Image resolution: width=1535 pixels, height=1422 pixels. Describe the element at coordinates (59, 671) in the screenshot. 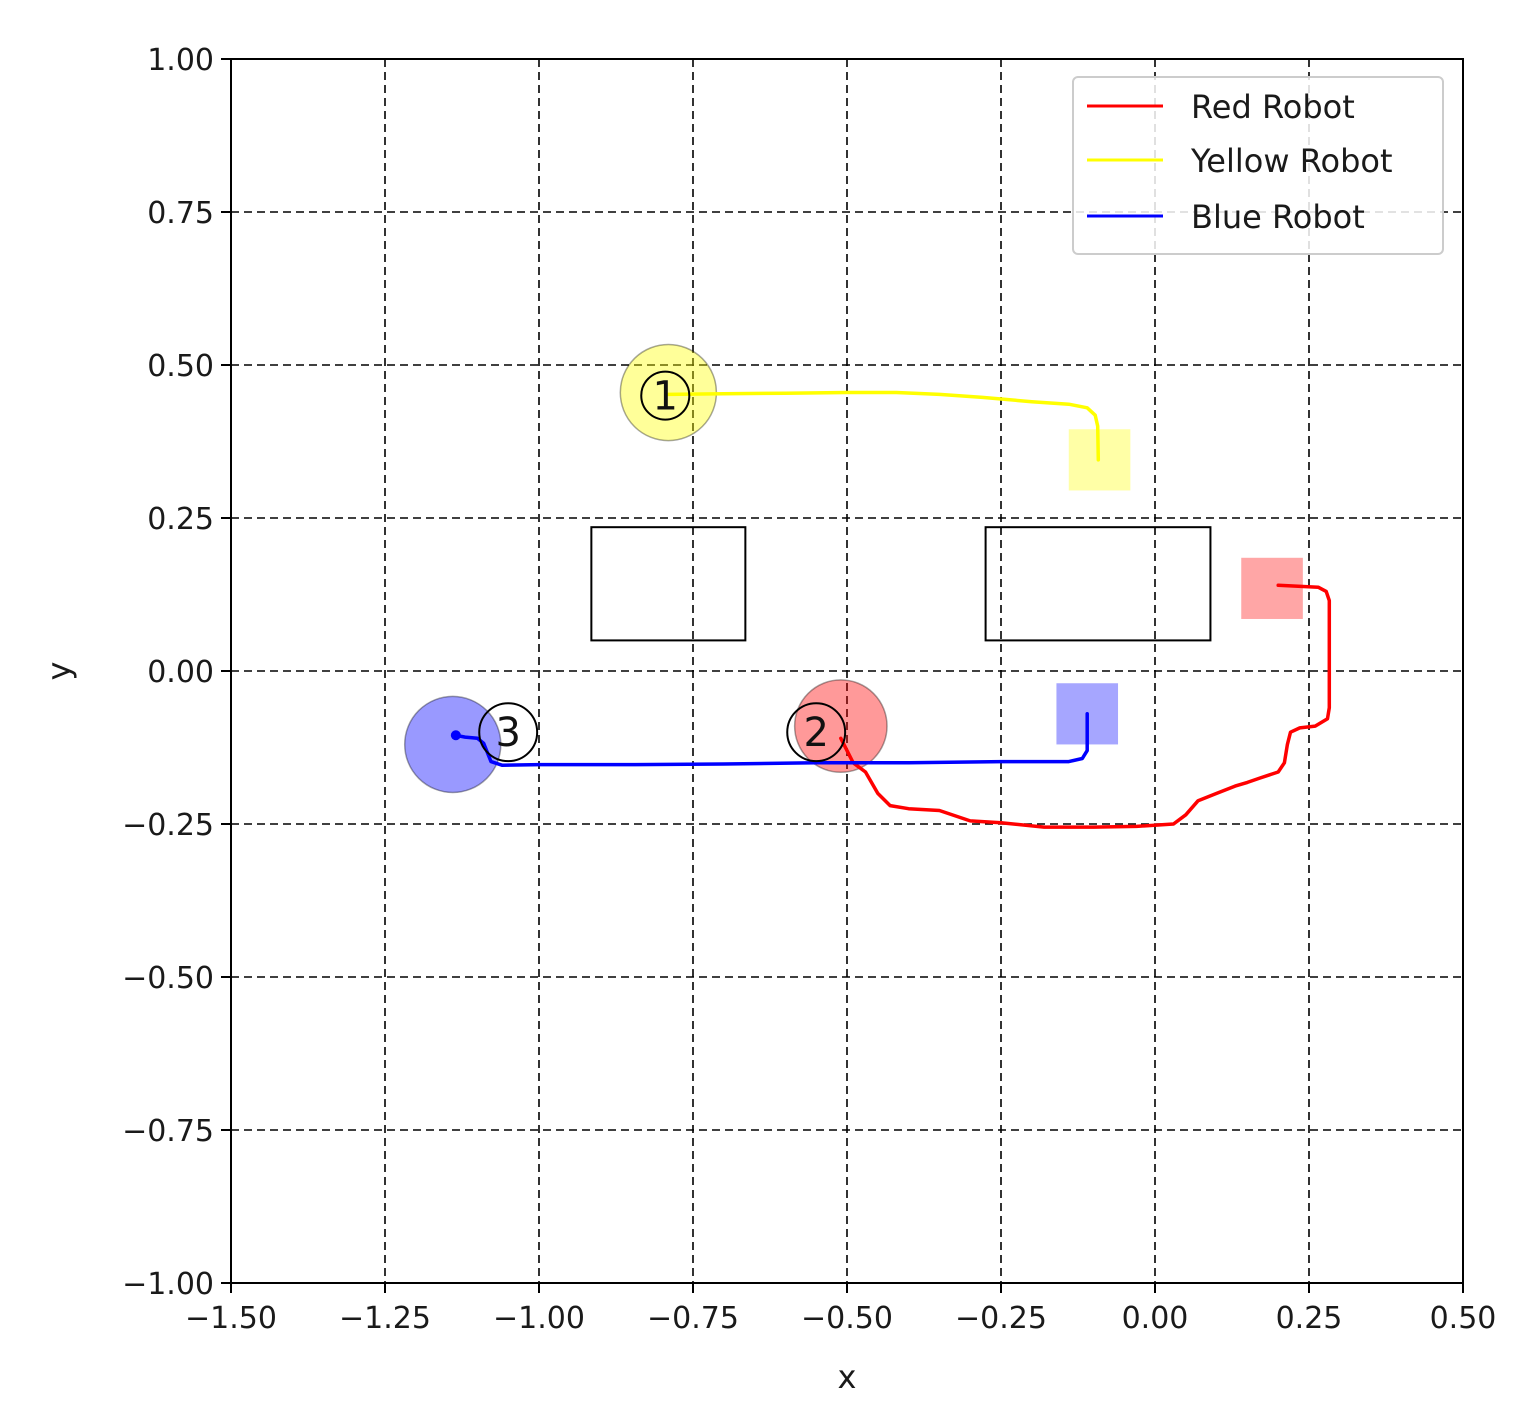

I see `y-axis-label: y` at that location.